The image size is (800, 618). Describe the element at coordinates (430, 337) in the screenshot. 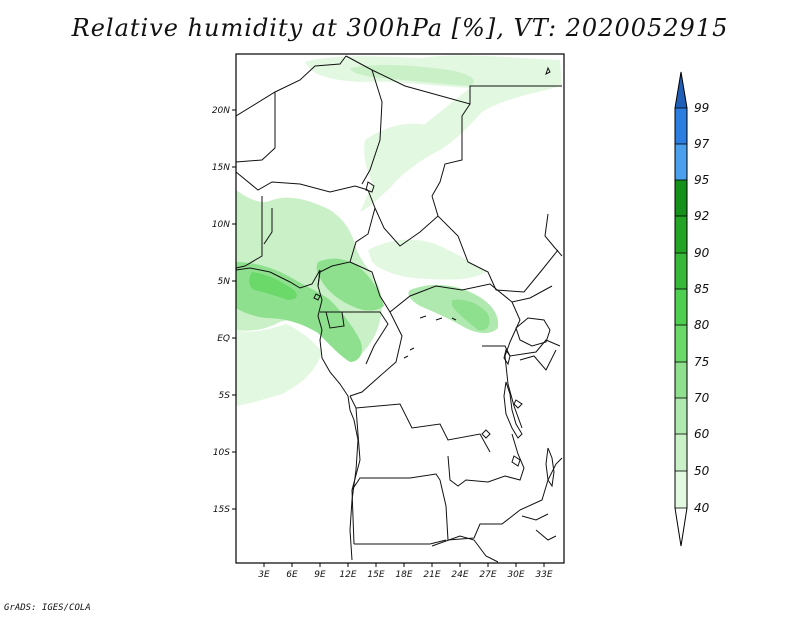

I see `river-marks` at that location.